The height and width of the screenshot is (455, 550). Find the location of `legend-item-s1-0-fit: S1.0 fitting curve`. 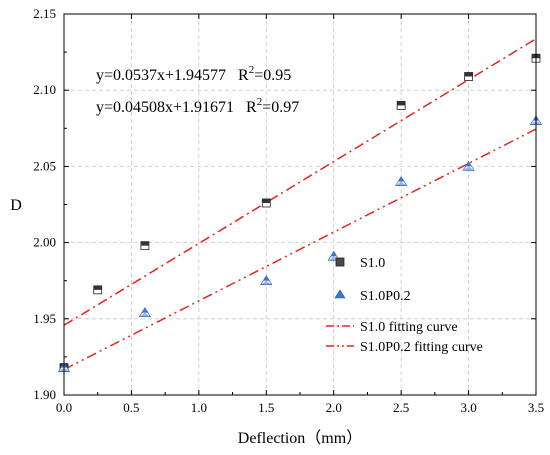

legend-item-s1-0-fit: S1.0 fitting curve is located at coordinates (392, 327).